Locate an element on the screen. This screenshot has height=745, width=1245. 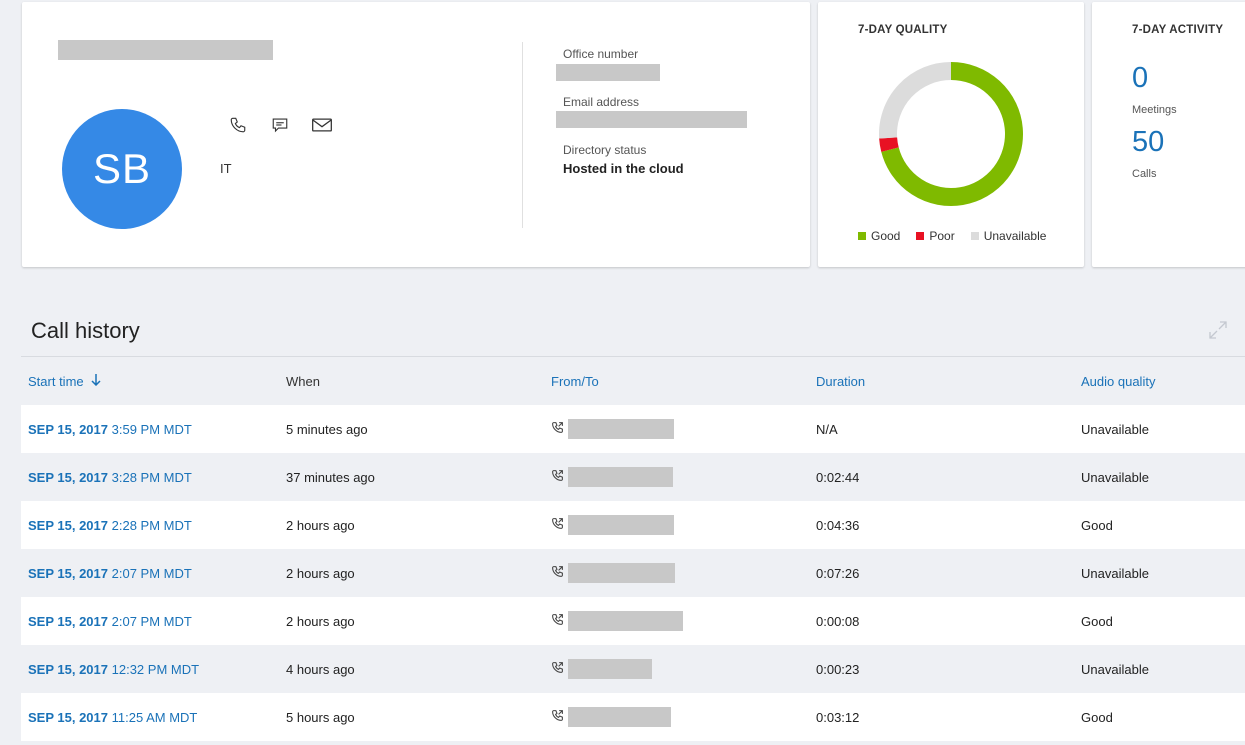
cell-time: 3:28 PM MDT is located at coordinates (151, 477).